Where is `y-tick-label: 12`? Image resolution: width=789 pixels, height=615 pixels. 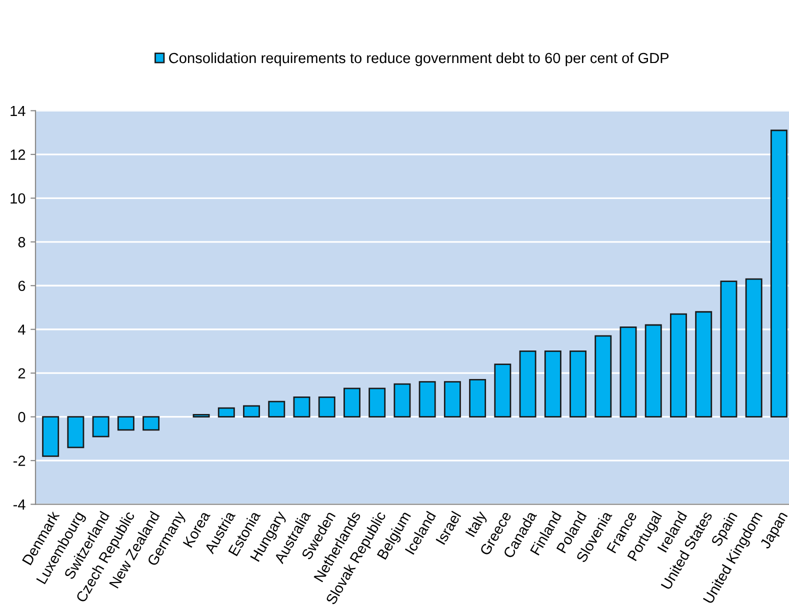
y-tick-label: 12 is located at coordinates (18, 155).